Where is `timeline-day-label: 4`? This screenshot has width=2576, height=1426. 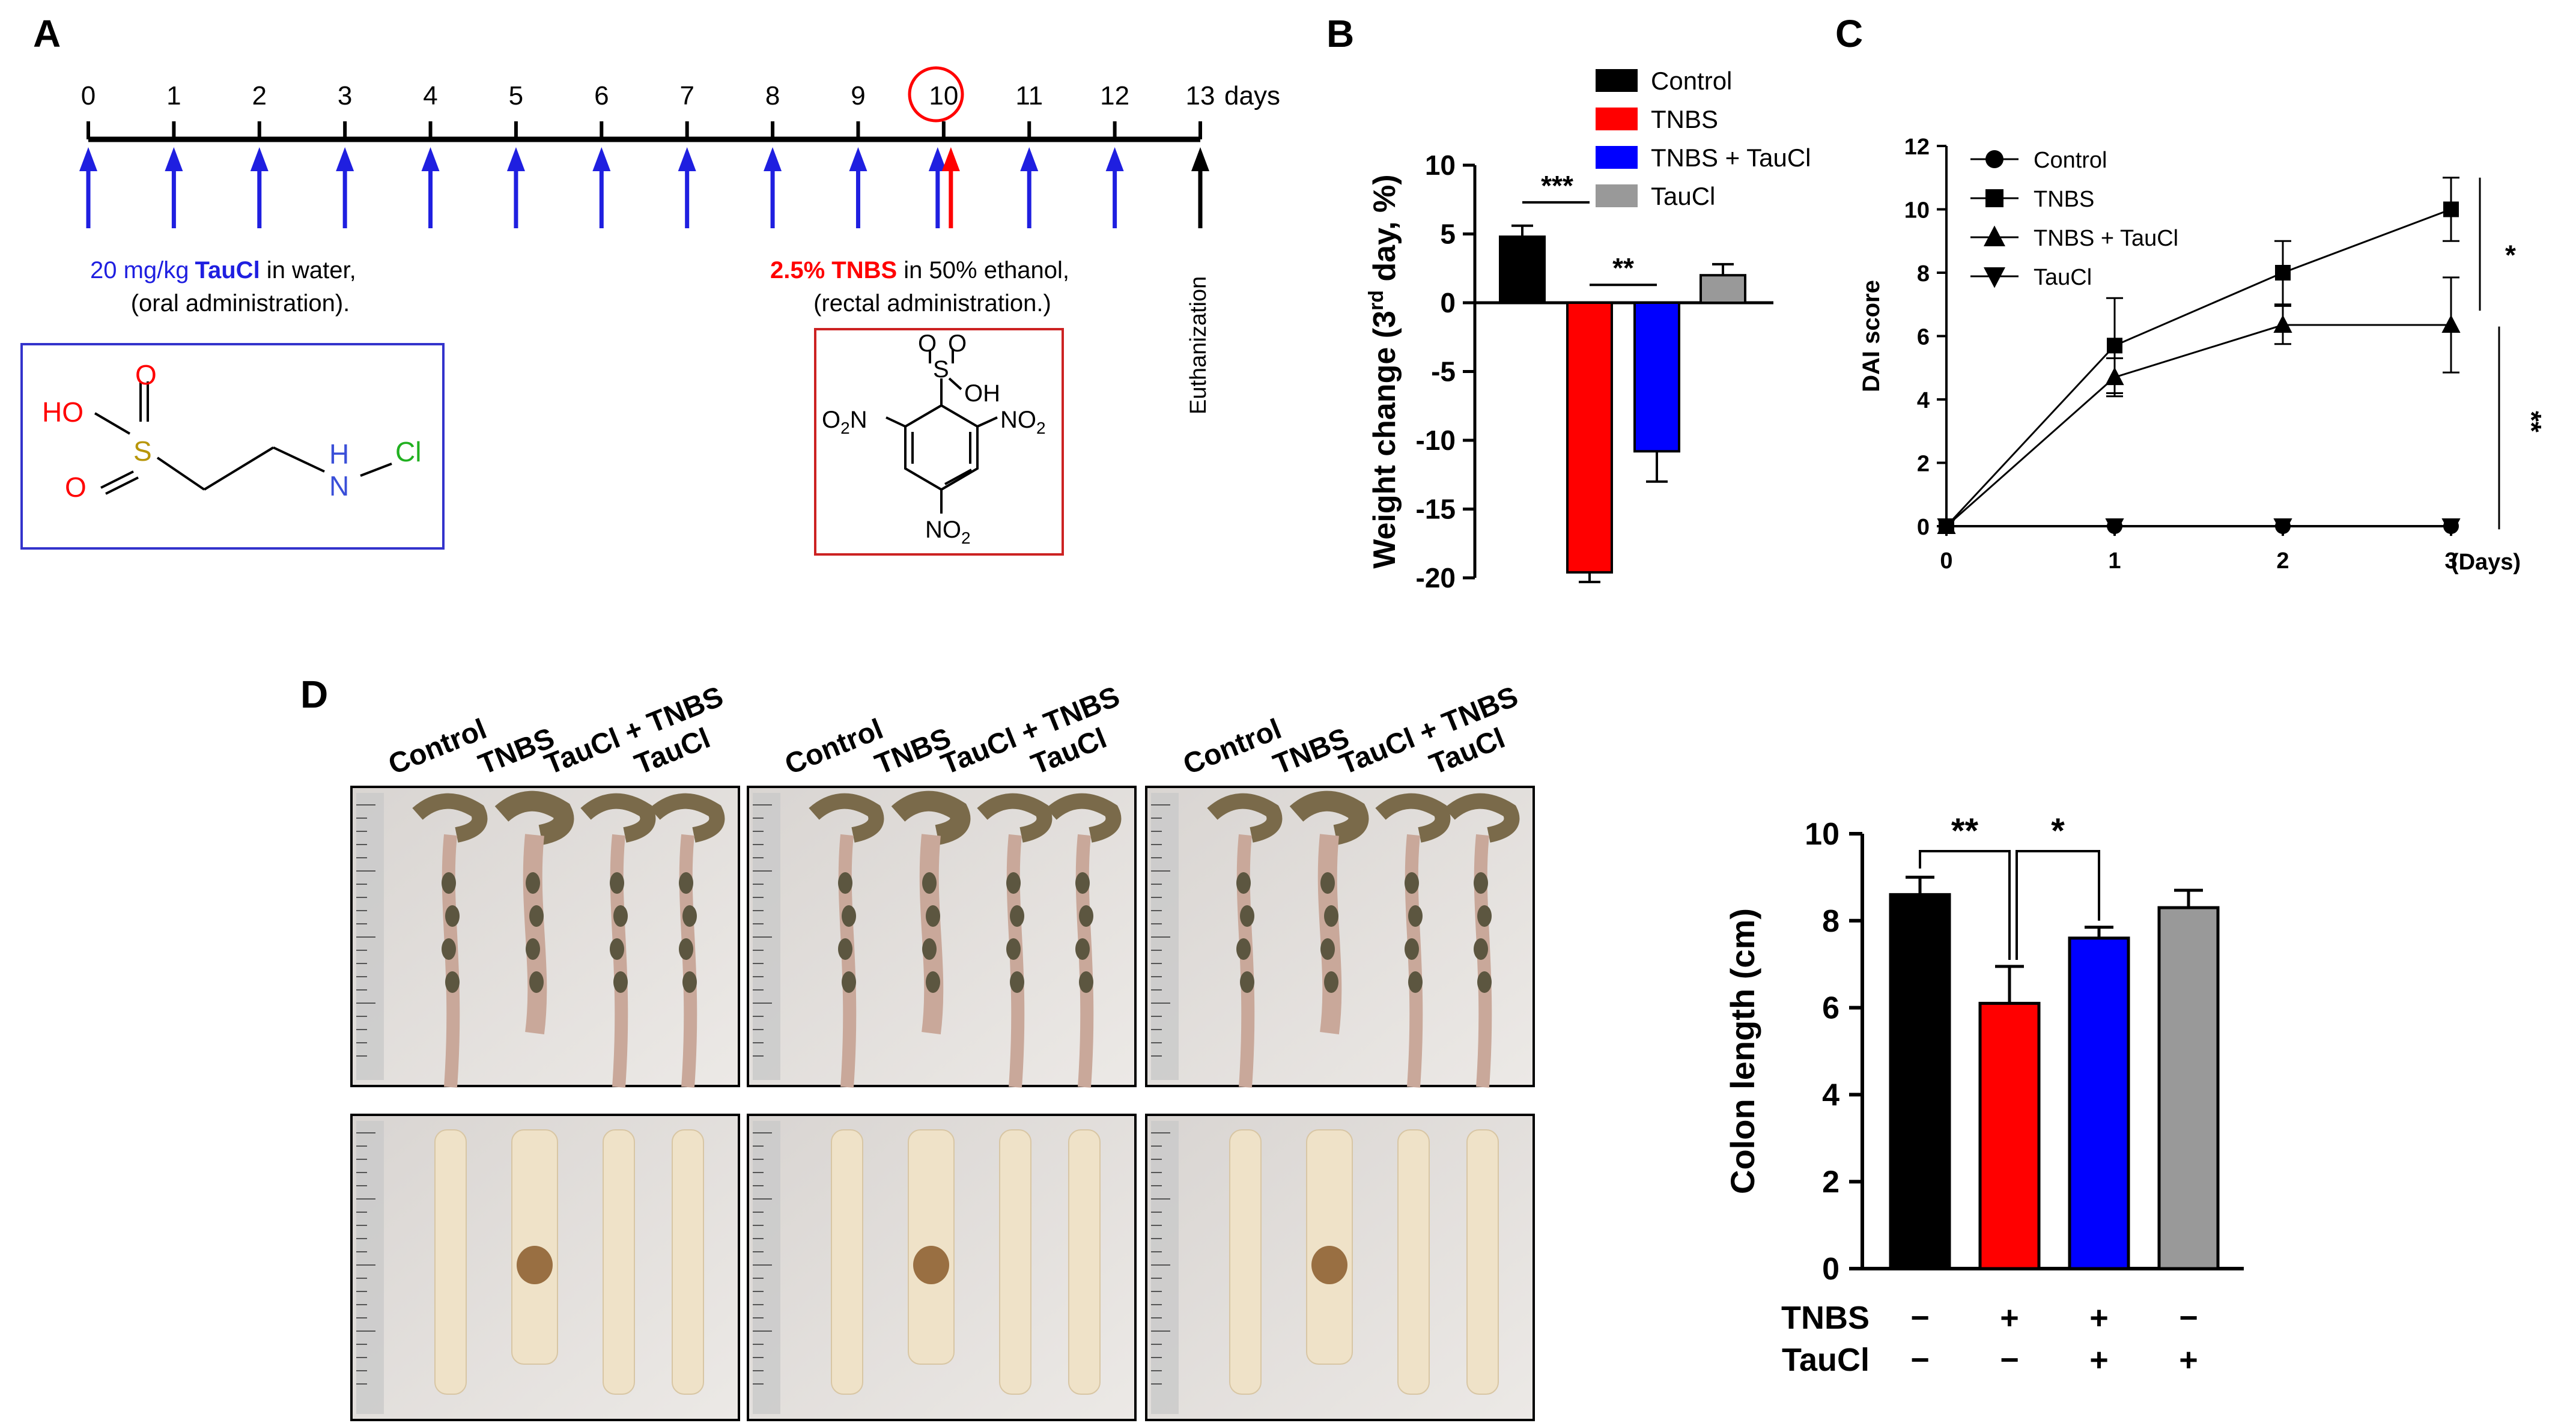 timeline-day-label: 4 is located at coordinates (430, 96).